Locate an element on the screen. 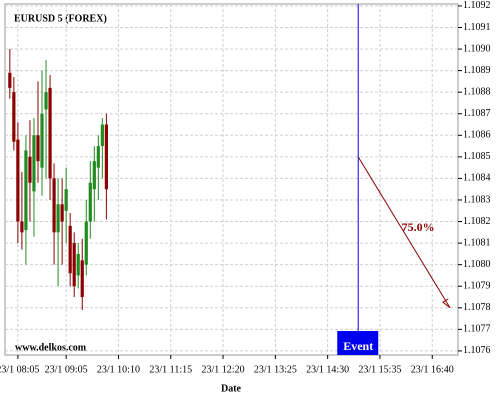  x-tick-label: 23/1 15:35 is located at coordinates (379, 369).